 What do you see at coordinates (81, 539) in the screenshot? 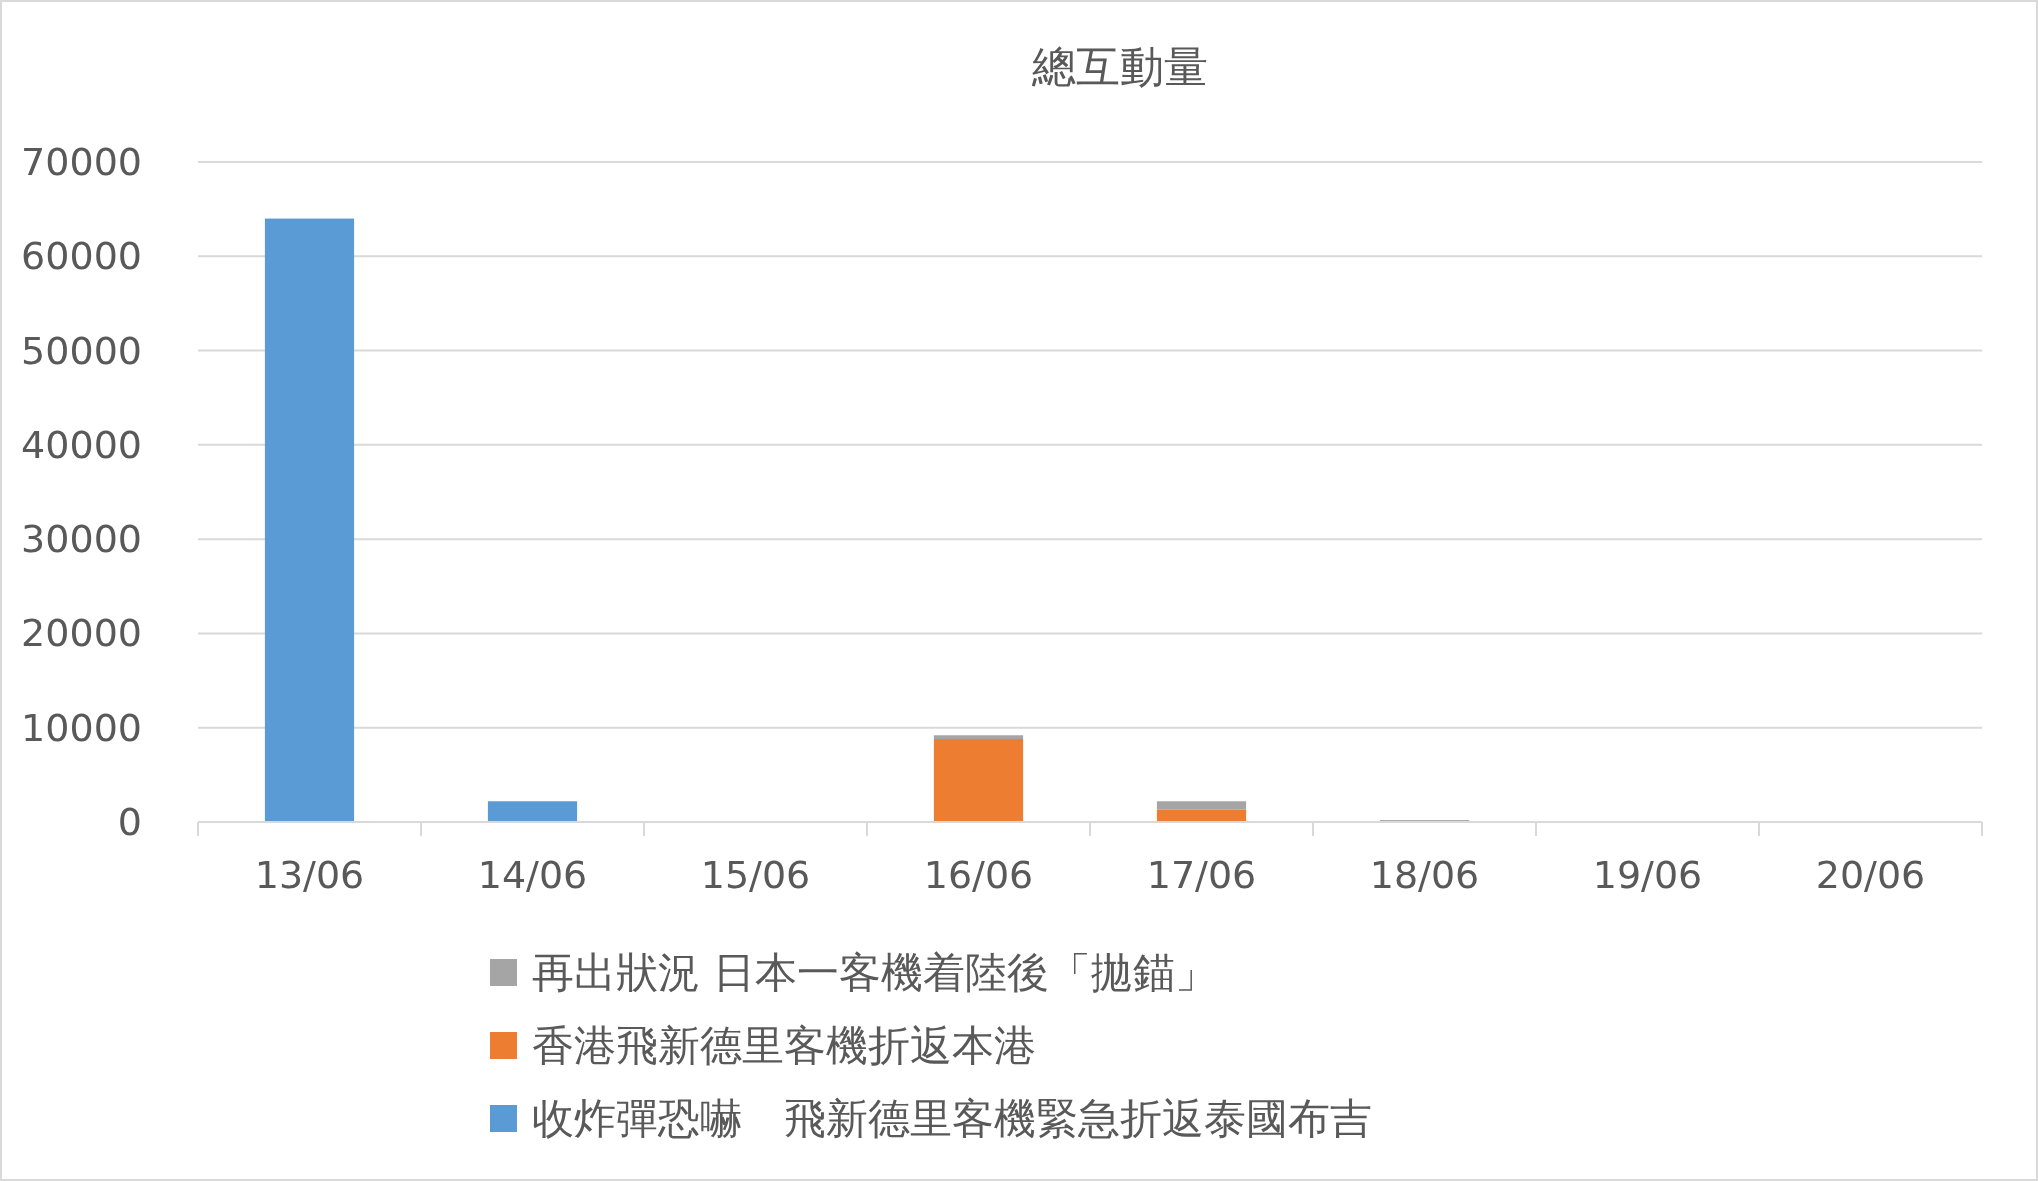
I see `y-tick-label: 30000` at bounding box center [81, 539].